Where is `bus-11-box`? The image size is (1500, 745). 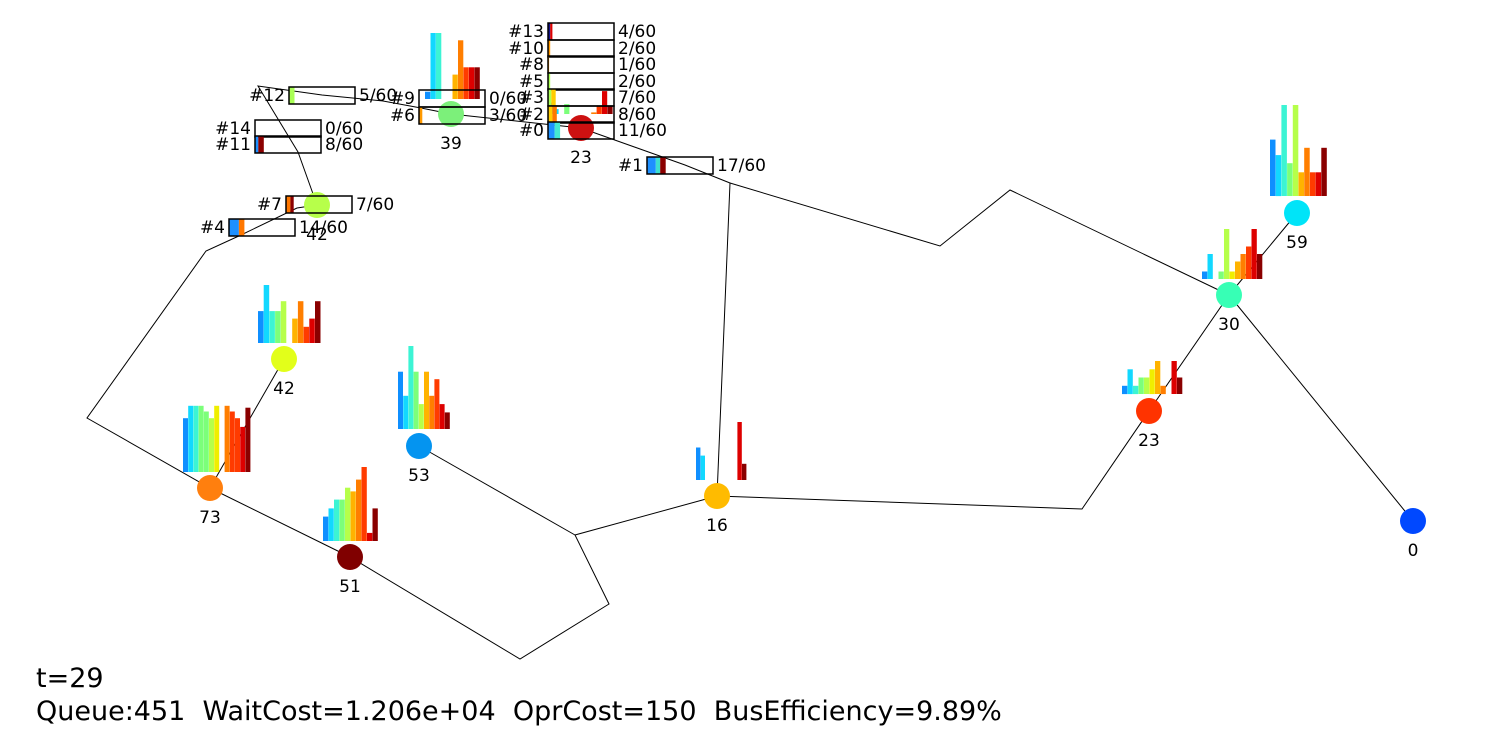 bus-11-box is located at coordinates (288, 144).